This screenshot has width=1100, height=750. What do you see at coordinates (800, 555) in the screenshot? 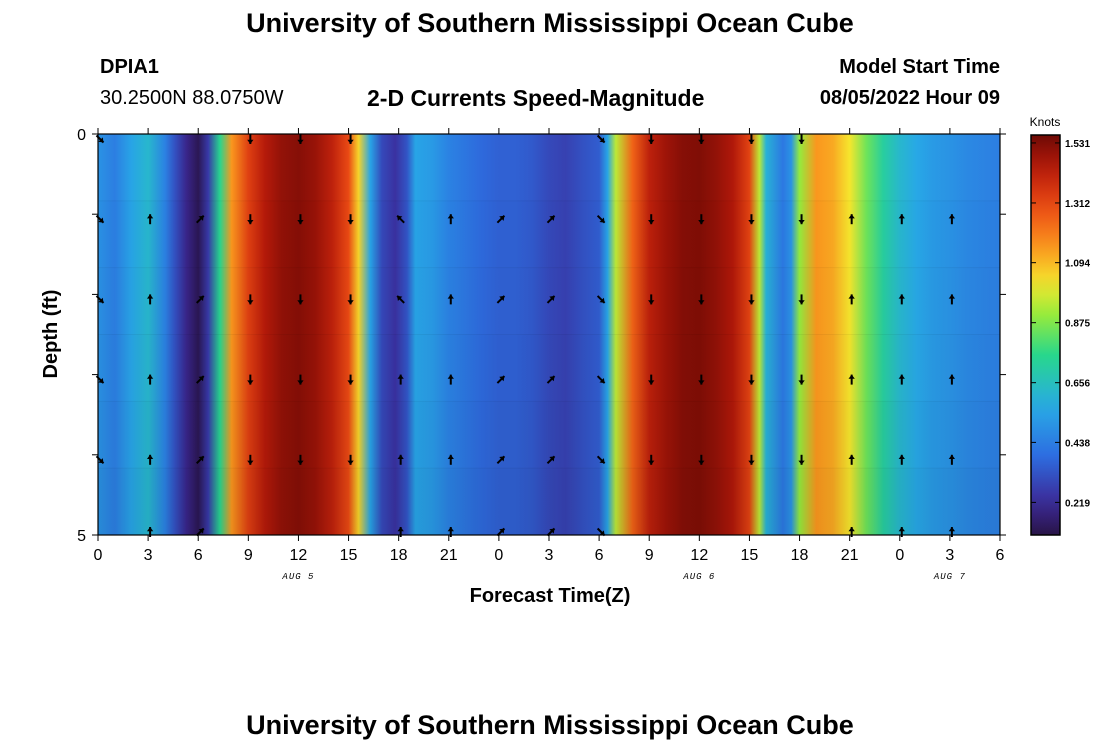
I see `x-tick-label: 18` at bounding box center [800, 555].